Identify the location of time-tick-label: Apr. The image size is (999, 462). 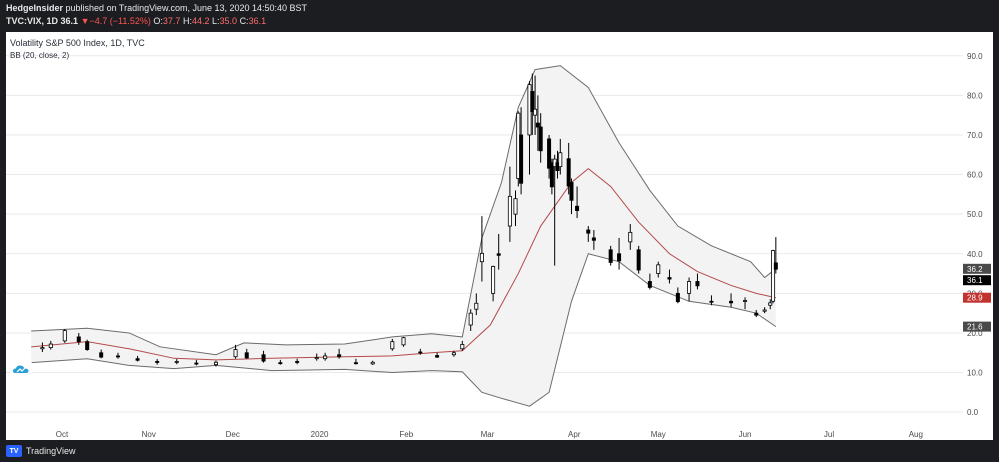
(574, 434).